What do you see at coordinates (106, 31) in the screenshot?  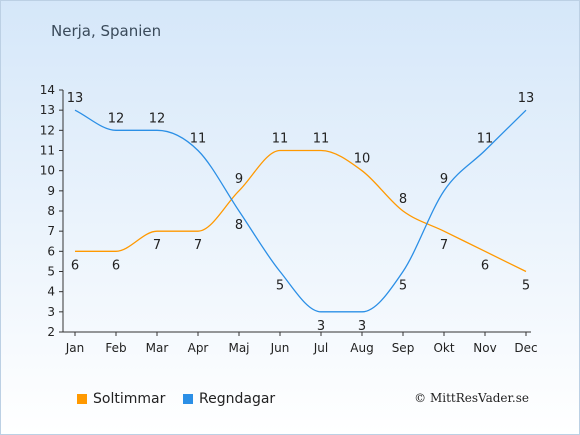 I see `chart-title: Nerja, Spanien` at bounding box center [106, 31].